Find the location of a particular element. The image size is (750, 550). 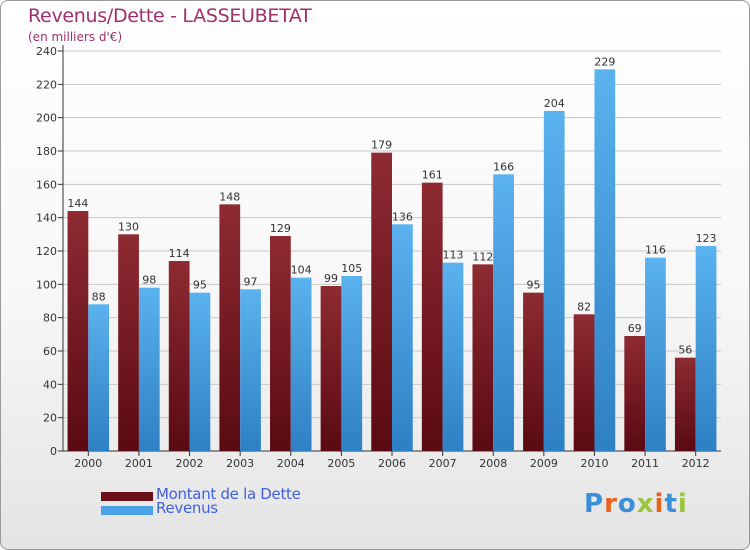

y-tick-label: 200 is located at coordinates (46, 118).